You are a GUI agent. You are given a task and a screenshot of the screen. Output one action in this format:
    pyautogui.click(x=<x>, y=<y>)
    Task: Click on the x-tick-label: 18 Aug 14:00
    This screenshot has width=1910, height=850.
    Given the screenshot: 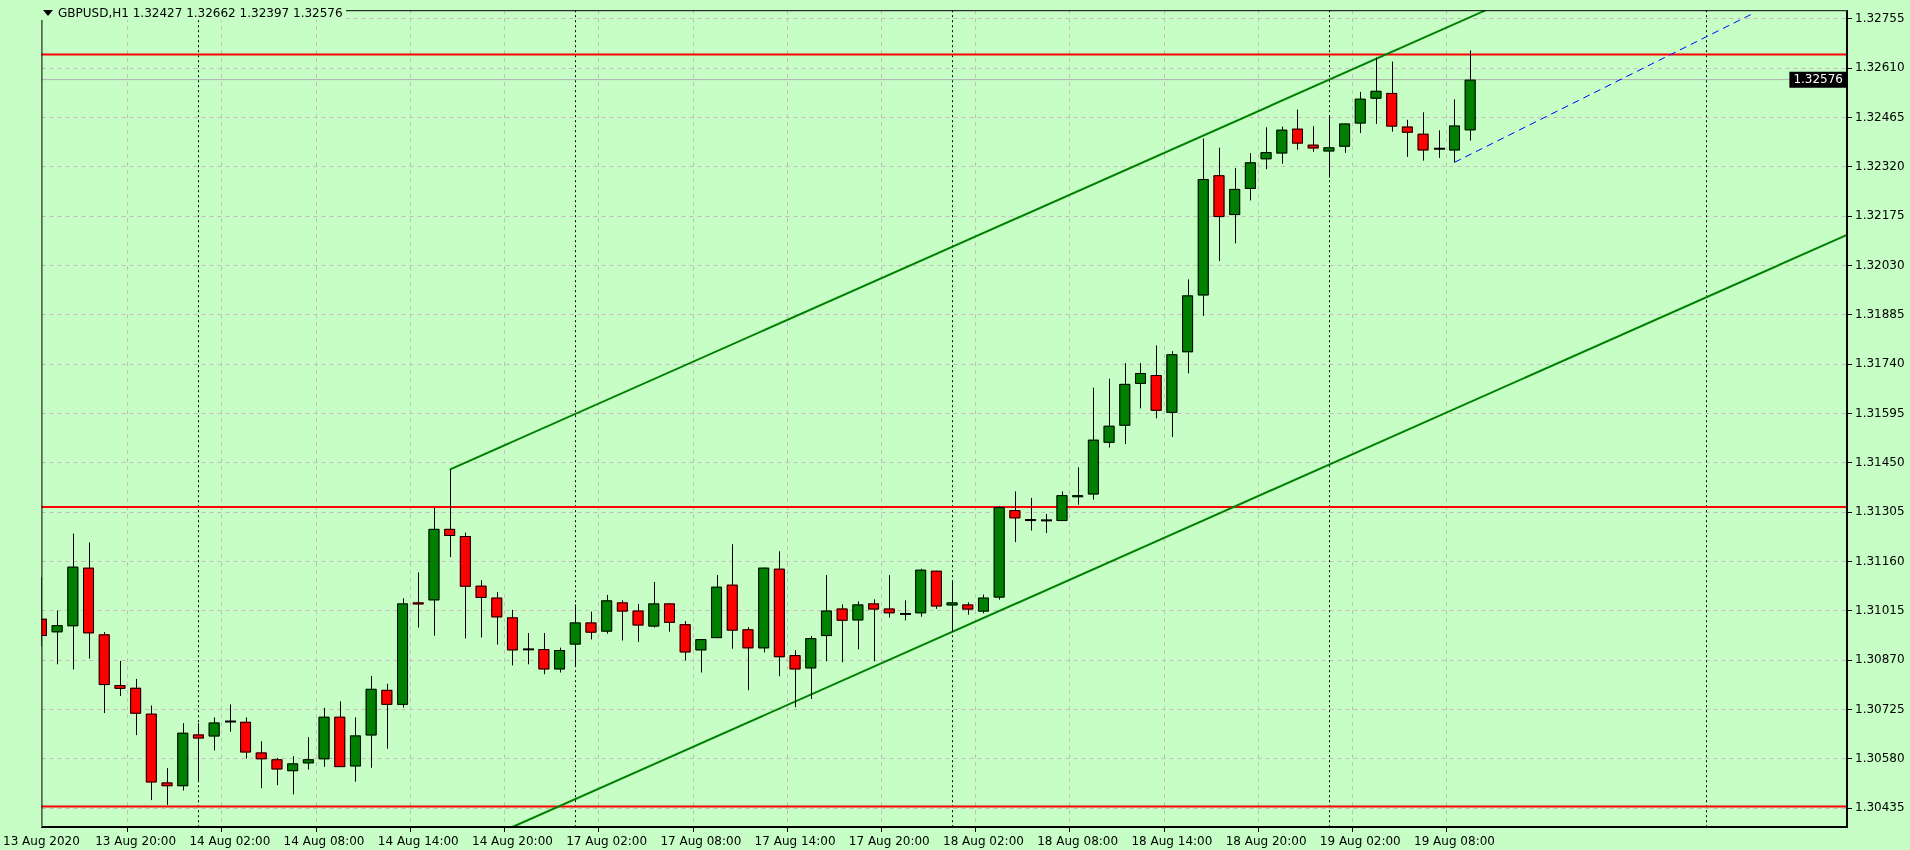 What is the action you would take?
    pyautogui.click(x=1172, y=841)
    